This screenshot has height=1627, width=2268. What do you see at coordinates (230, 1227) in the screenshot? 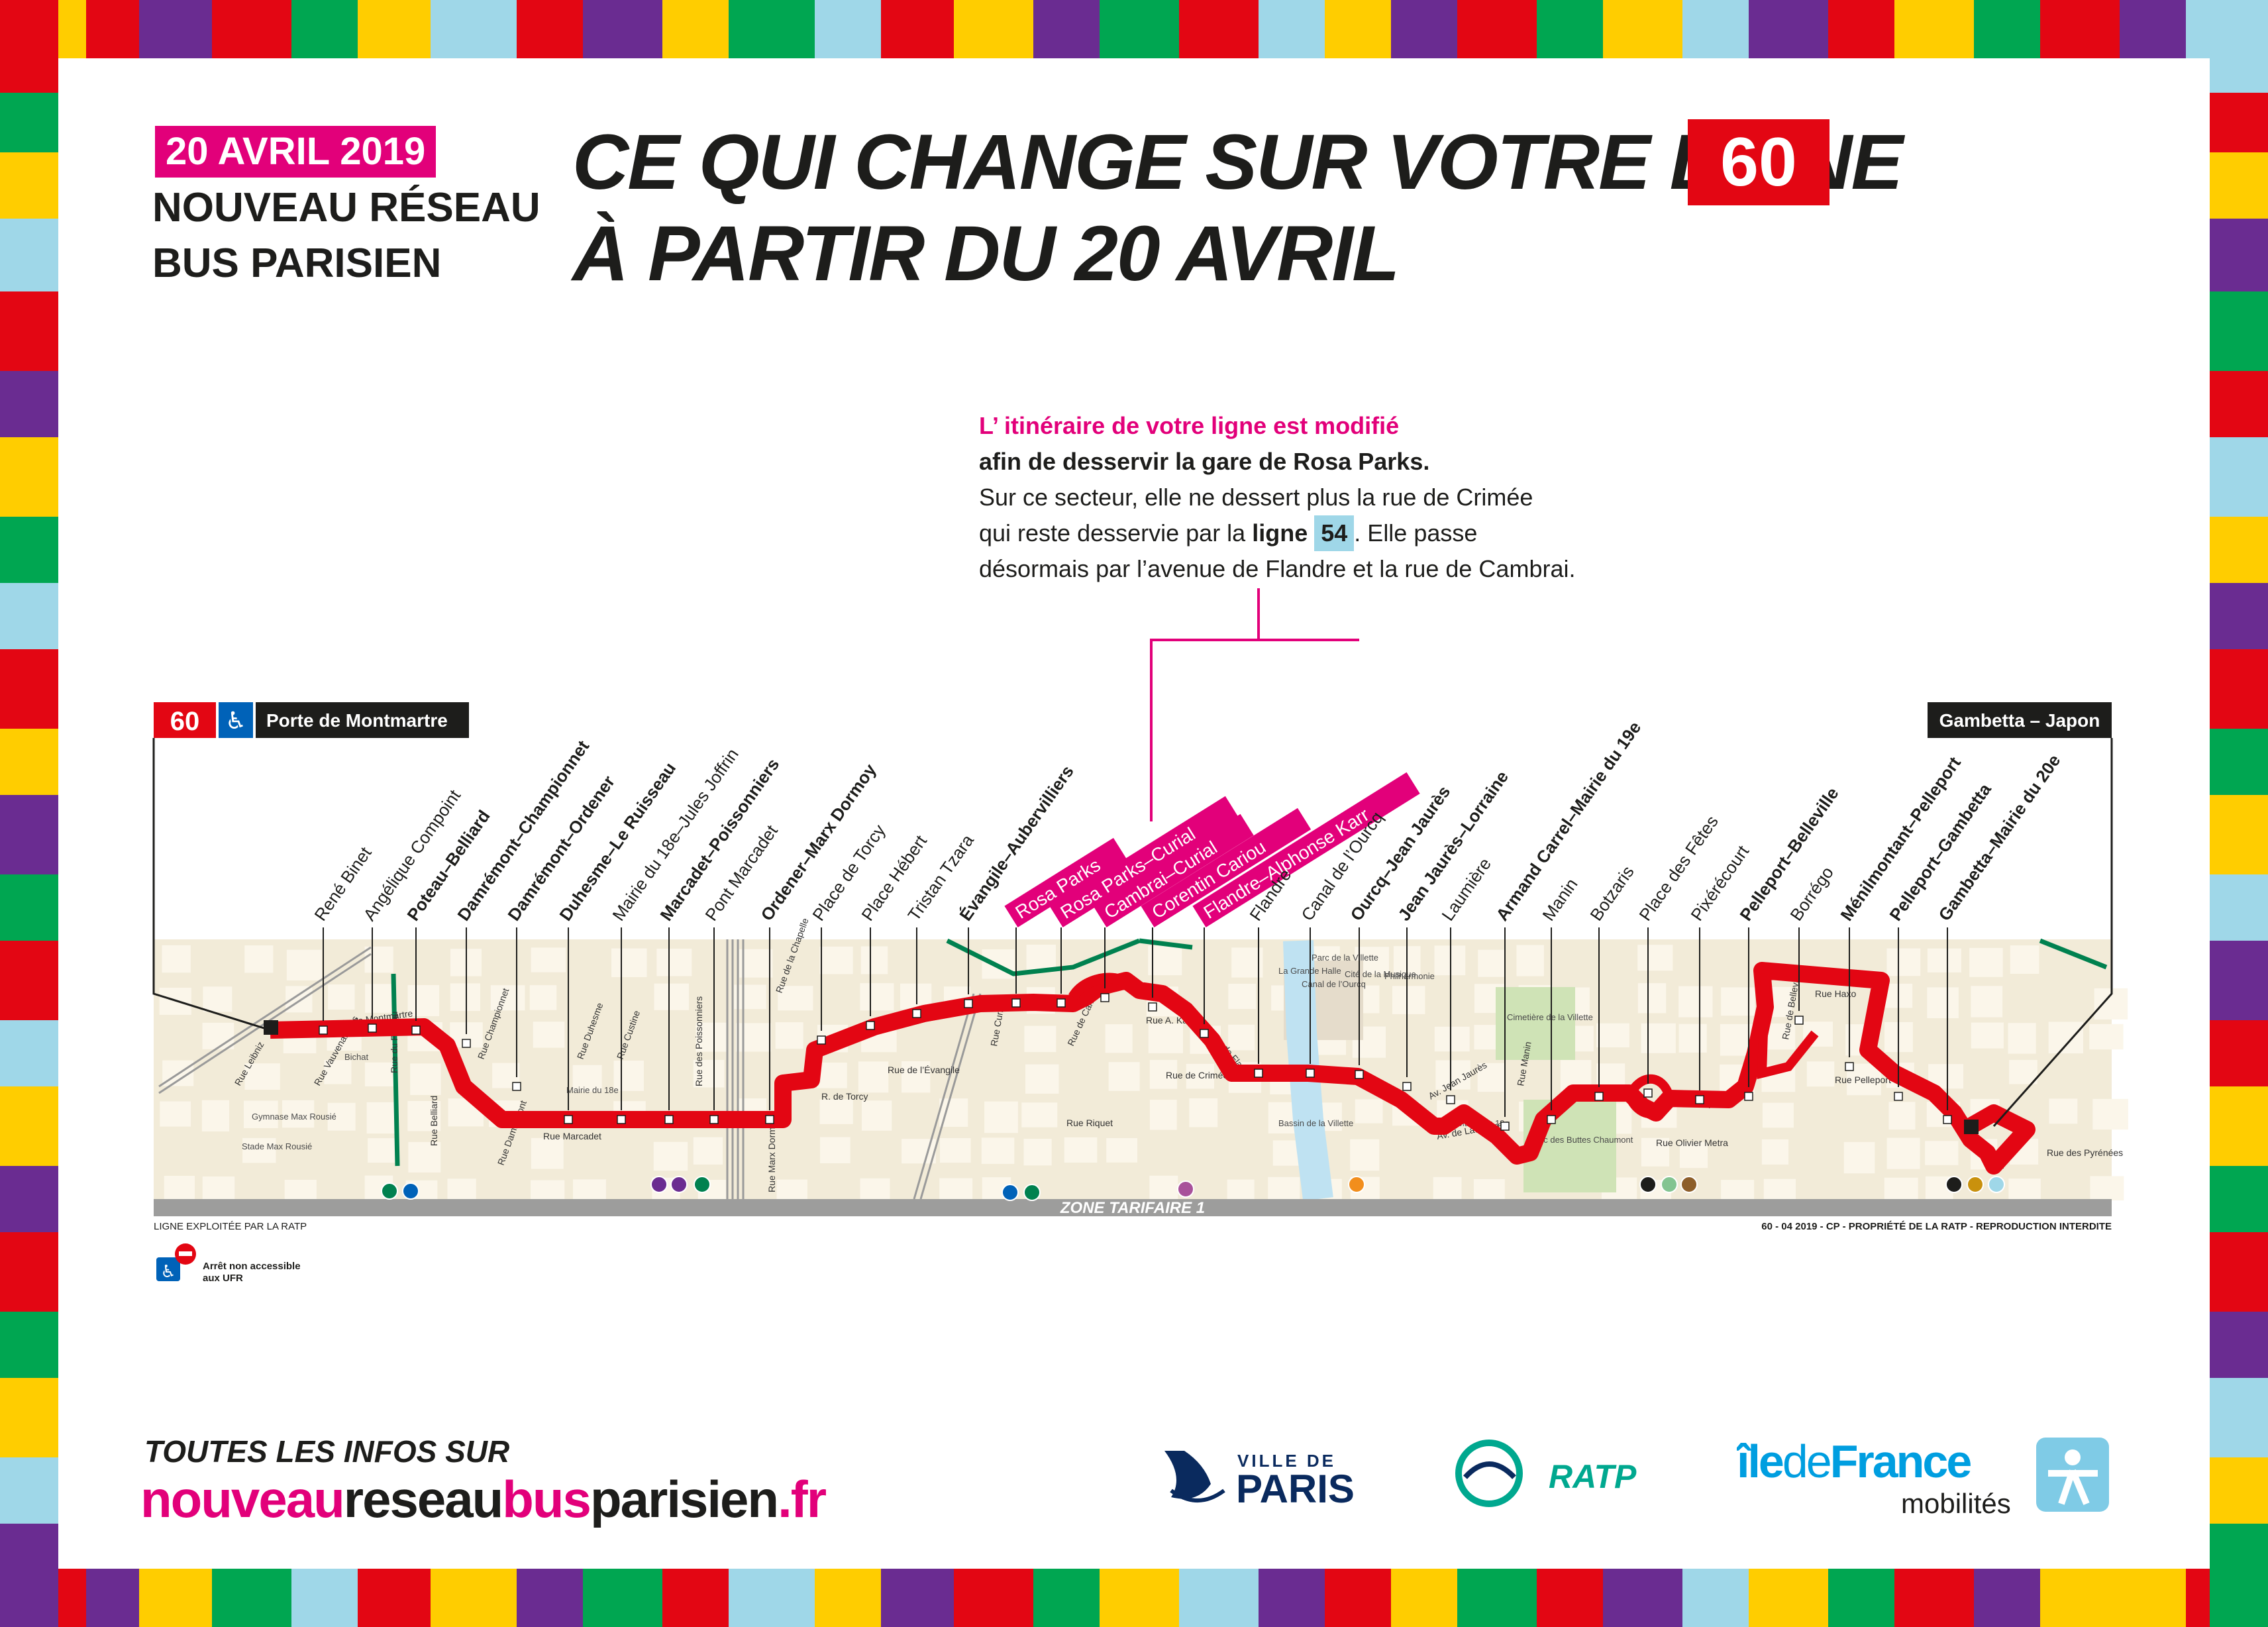
I see `operator-note: LIGNE EXPLOITÉE PAR LA RATP` at bounding box center [230, 1227].